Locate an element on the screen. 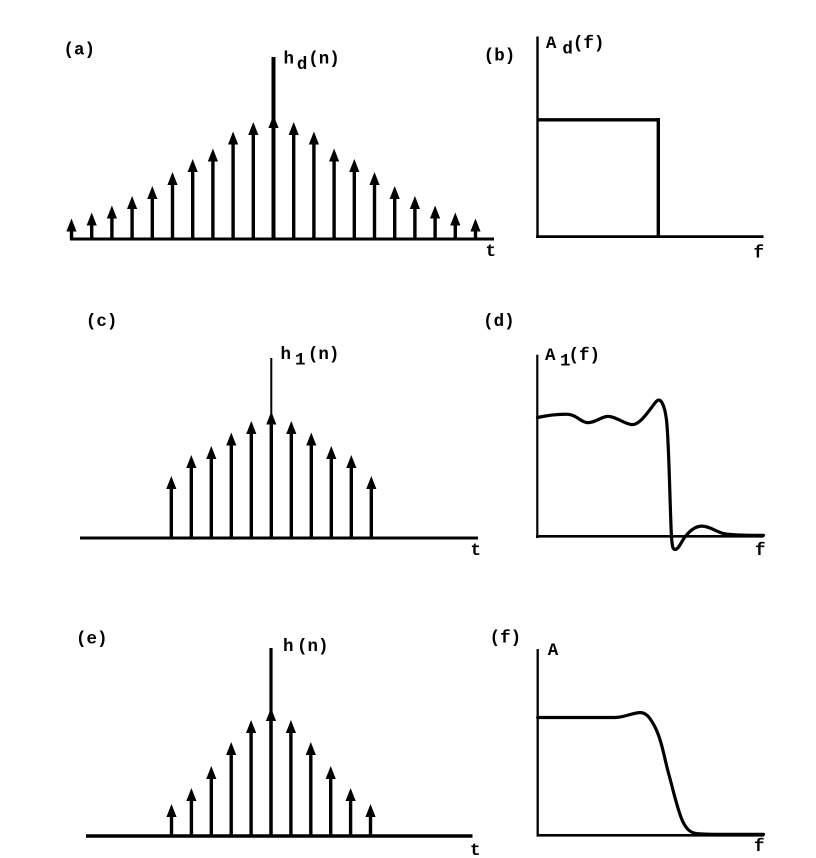 The width and height of the screenshot is (816, 858). svg-text: (c) is located at coordinates (102, 322).